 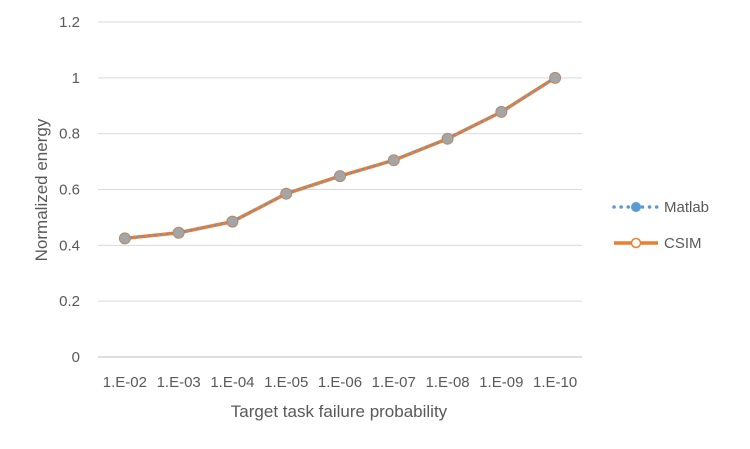 I want to click on x-tick-label: 1.E-10, so click(x=555, y=382).